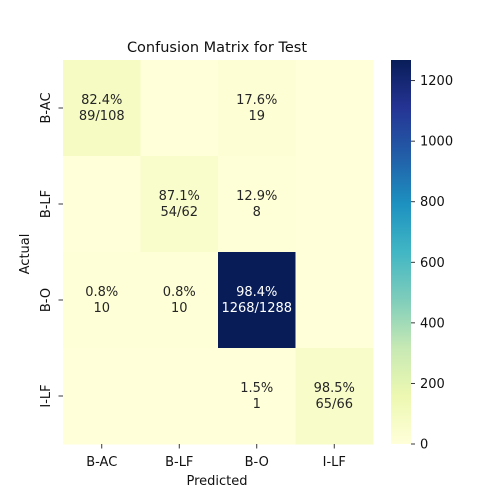 The height and width of the screenshot is (500, 500). What do you see at coordinates (256, 196) in the screenshot?
I see `cell-percent-label: 12.9%` at bounding box center [256, 196].